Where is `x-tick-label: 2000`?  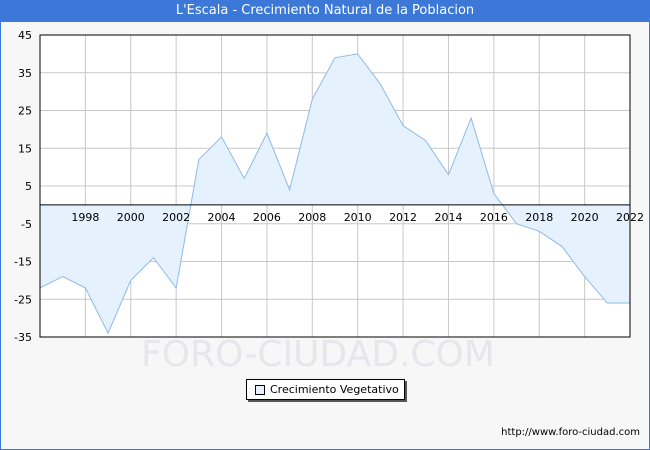 x-tick-label: 2000 is located at coordinates (131, 217).